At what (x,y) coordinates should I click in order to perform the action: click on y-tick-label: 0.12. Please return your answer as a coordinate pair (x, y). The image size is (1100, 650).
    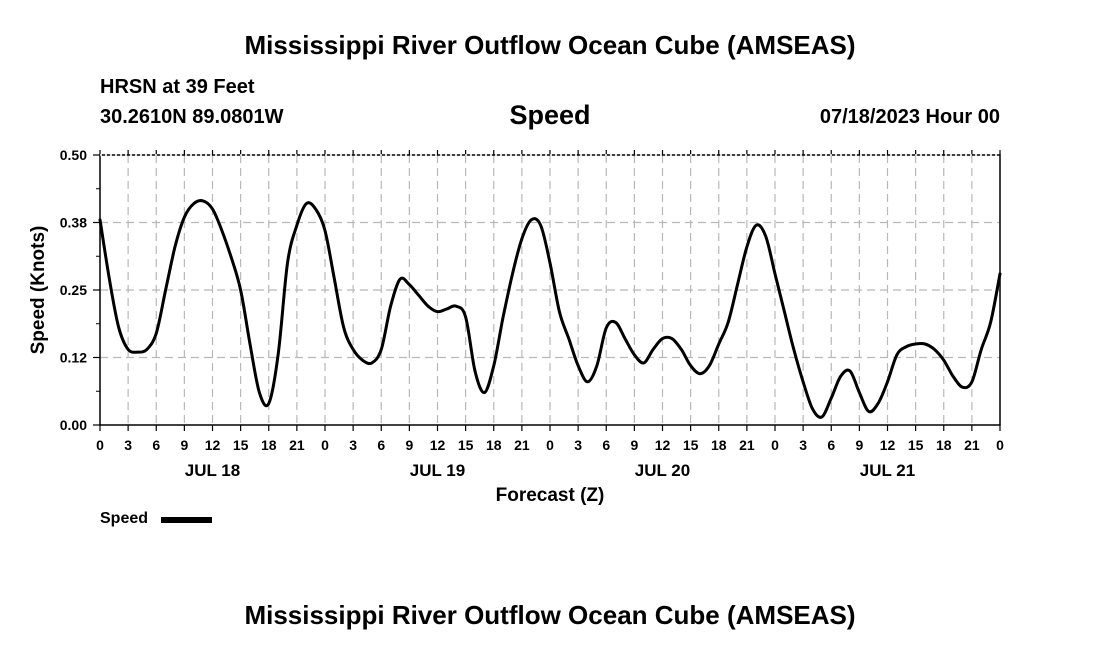
    Looking at the image, I should click on (73, 358).